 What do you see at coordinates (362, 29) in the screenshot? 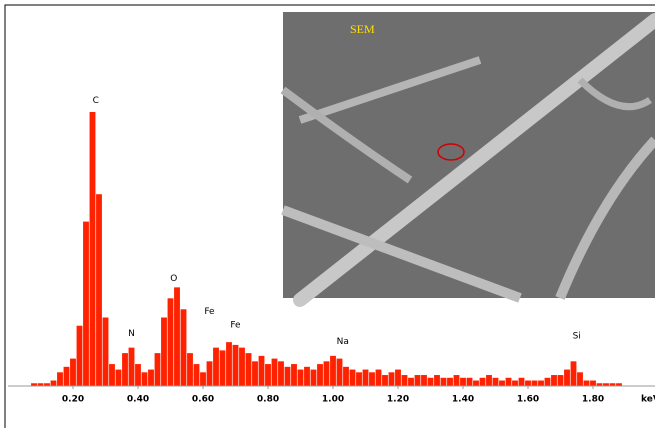
I see `inset-label: SEM` at bounding box center [362, 29].